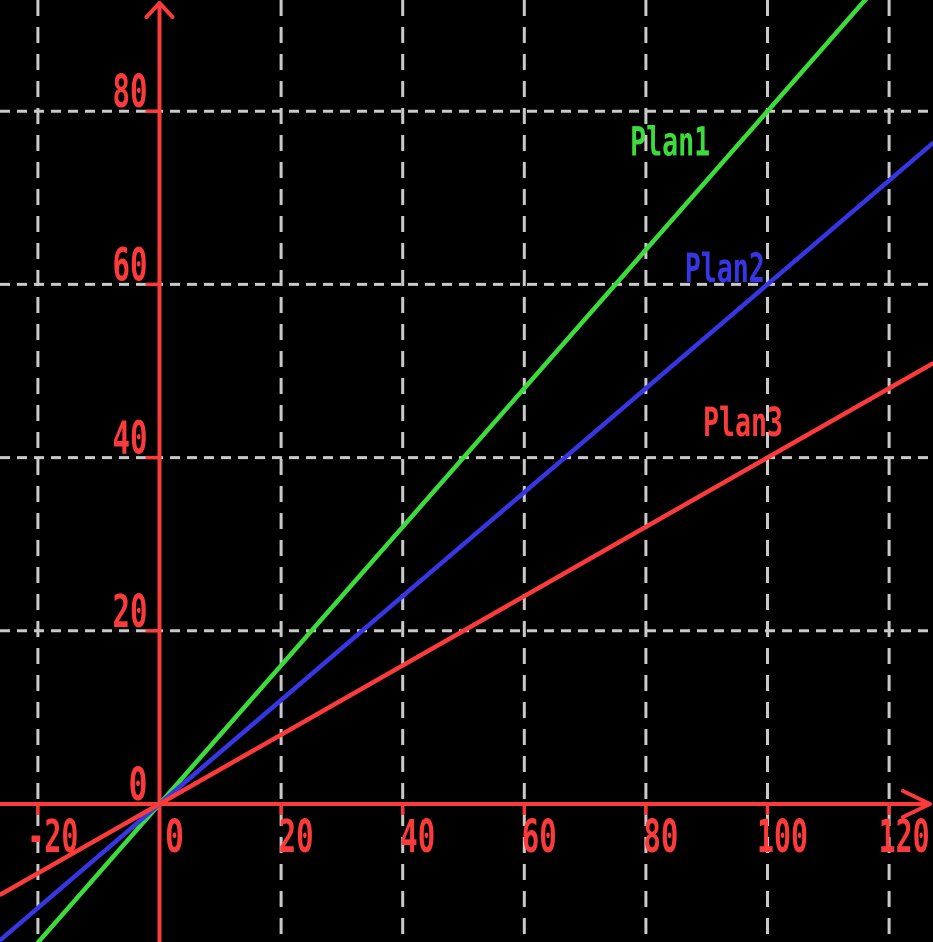 This screenshot has height=942, width=933. What do you see at coordinates (743, 423) in the screenshot?
I see `series-label-plan3: Plan3` at bounding box center [743, 423].